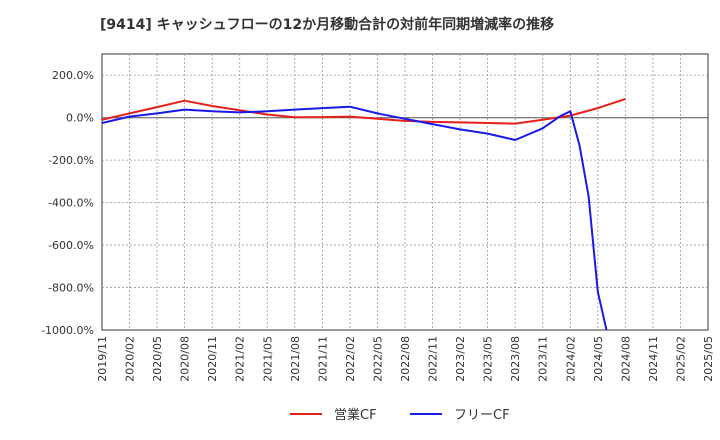 This screenshot has width=720, height=440. Describe the element at coordinates (295, 359) in the screenshot. I see `x-tick-label: 2021/08` at that location.